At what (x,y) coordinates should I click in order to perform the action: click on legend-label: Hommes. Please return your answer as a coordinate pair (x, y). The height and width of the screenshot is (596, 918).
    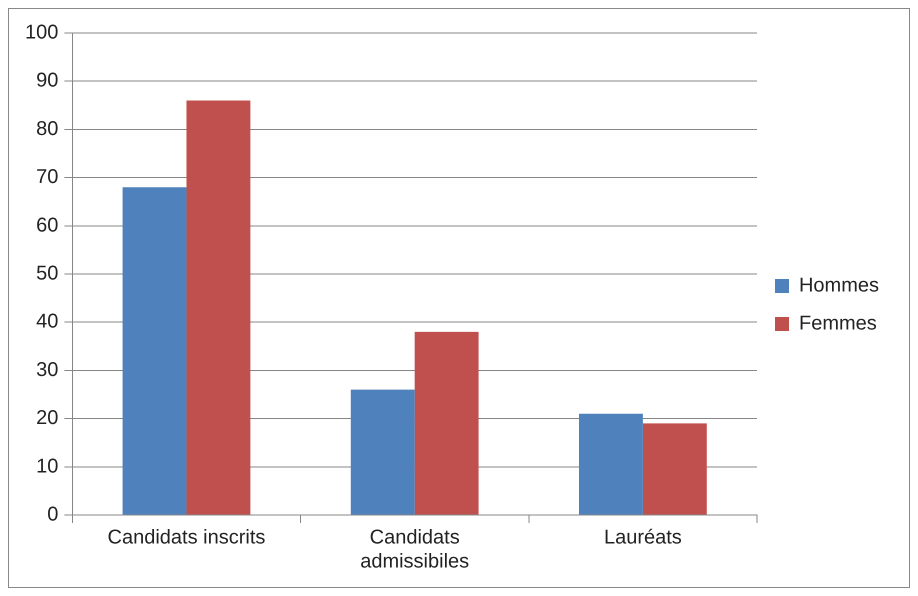
    Looking at the image, I should click on (839, 285).